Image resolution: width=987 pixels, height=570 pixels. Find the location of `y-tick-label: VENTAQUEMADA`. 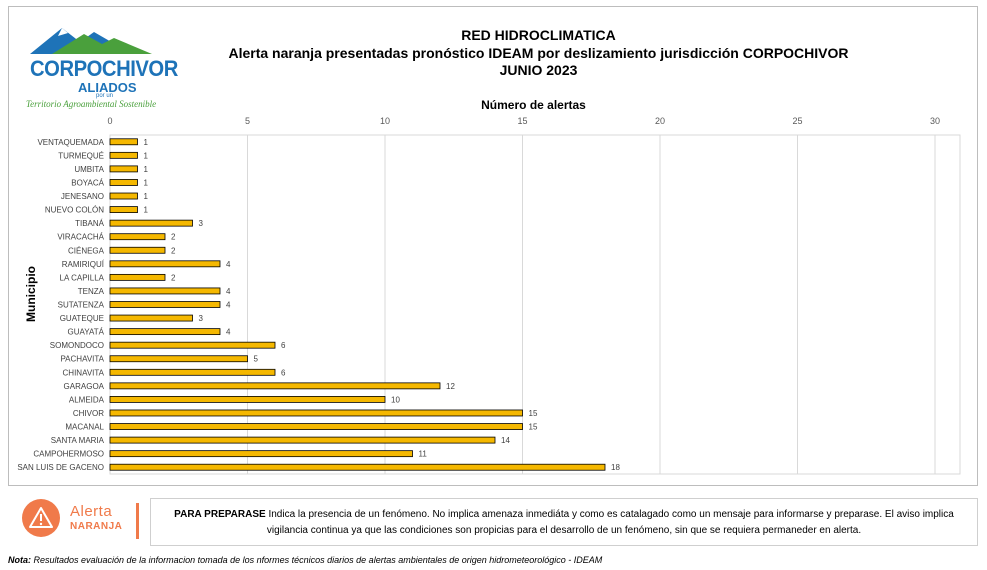

y-tick-label: VENTAQUEMADA is located at coordinates (70, 142).